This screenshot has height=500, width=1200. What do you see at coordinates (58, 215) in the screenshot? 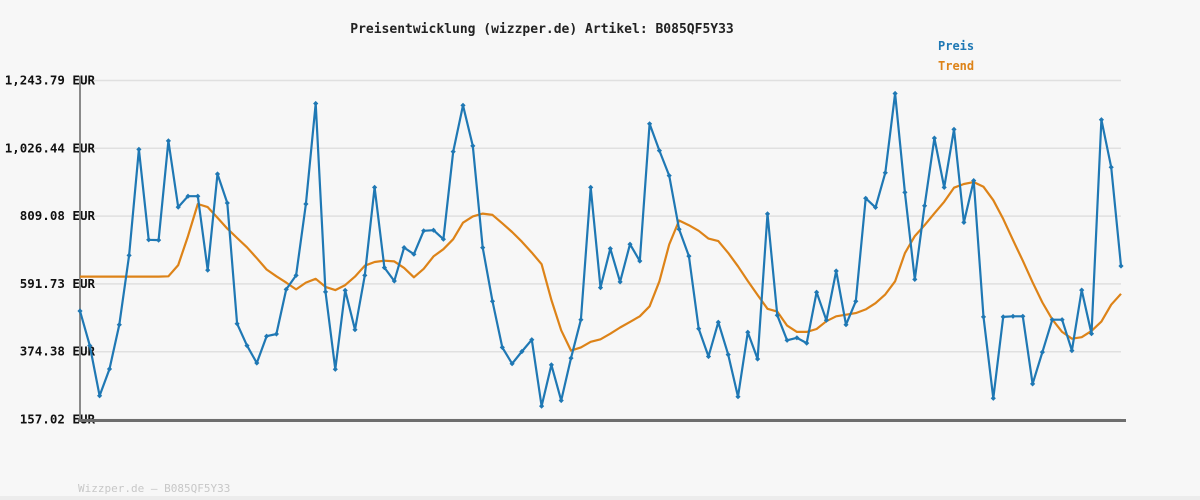
I see `y-tick-label: 809.08 EUR` at bounding box center [58, 215].